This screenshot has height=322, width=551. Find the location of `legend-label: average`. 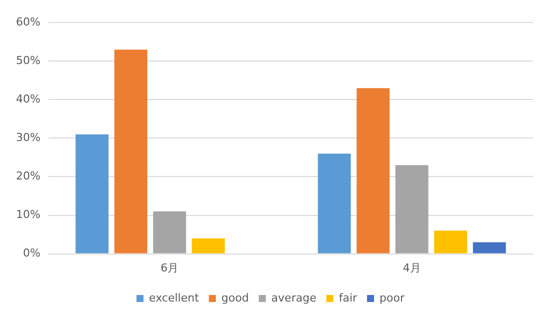

legend-label: average is located at coordinates (294, 297).